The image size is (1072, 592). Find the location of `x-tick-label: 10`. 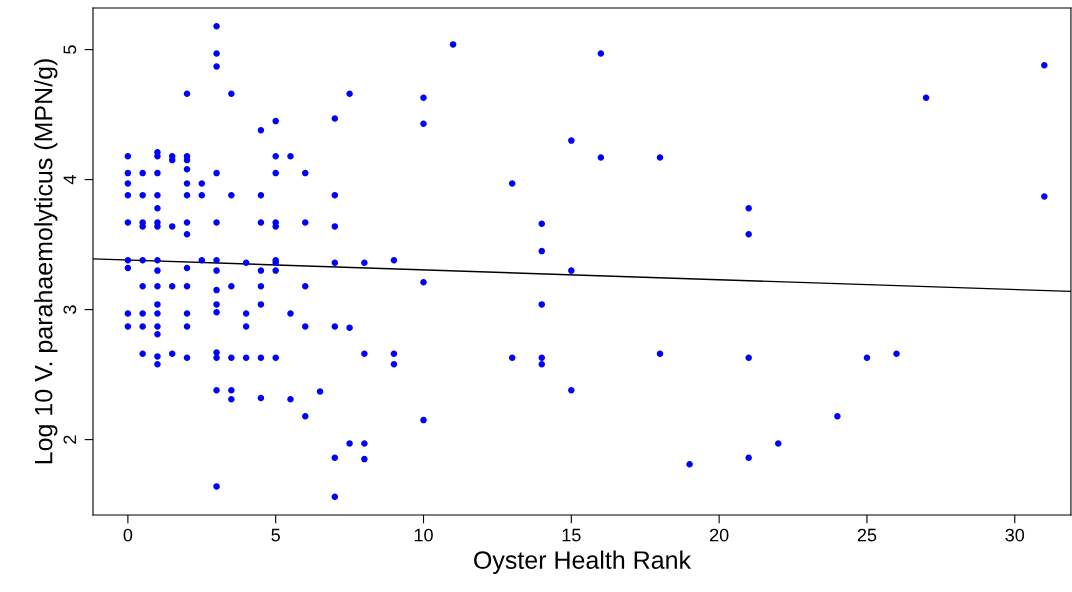

x-tick-label: 10 is located at coordinates (423, 535).